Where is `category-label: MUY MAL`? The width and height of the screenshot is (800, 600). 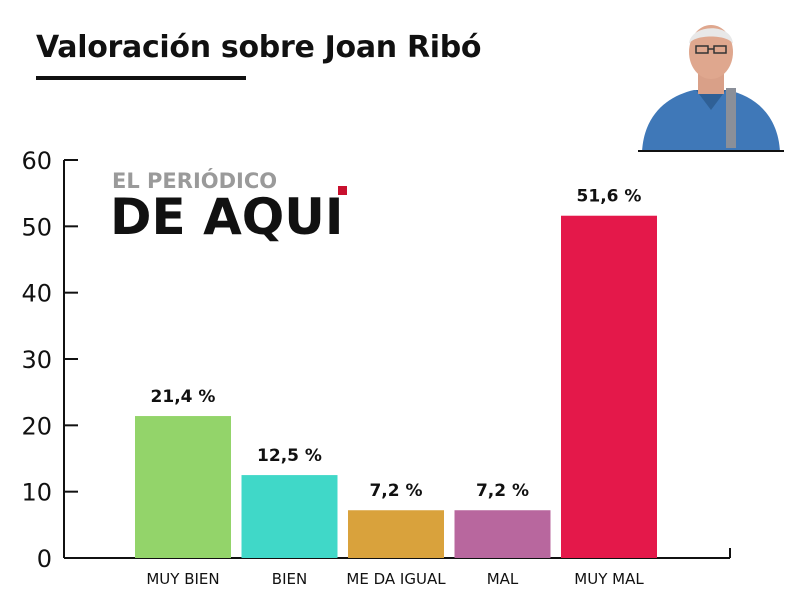 category-label: MUY MAL is located at coordinates (609, 579).